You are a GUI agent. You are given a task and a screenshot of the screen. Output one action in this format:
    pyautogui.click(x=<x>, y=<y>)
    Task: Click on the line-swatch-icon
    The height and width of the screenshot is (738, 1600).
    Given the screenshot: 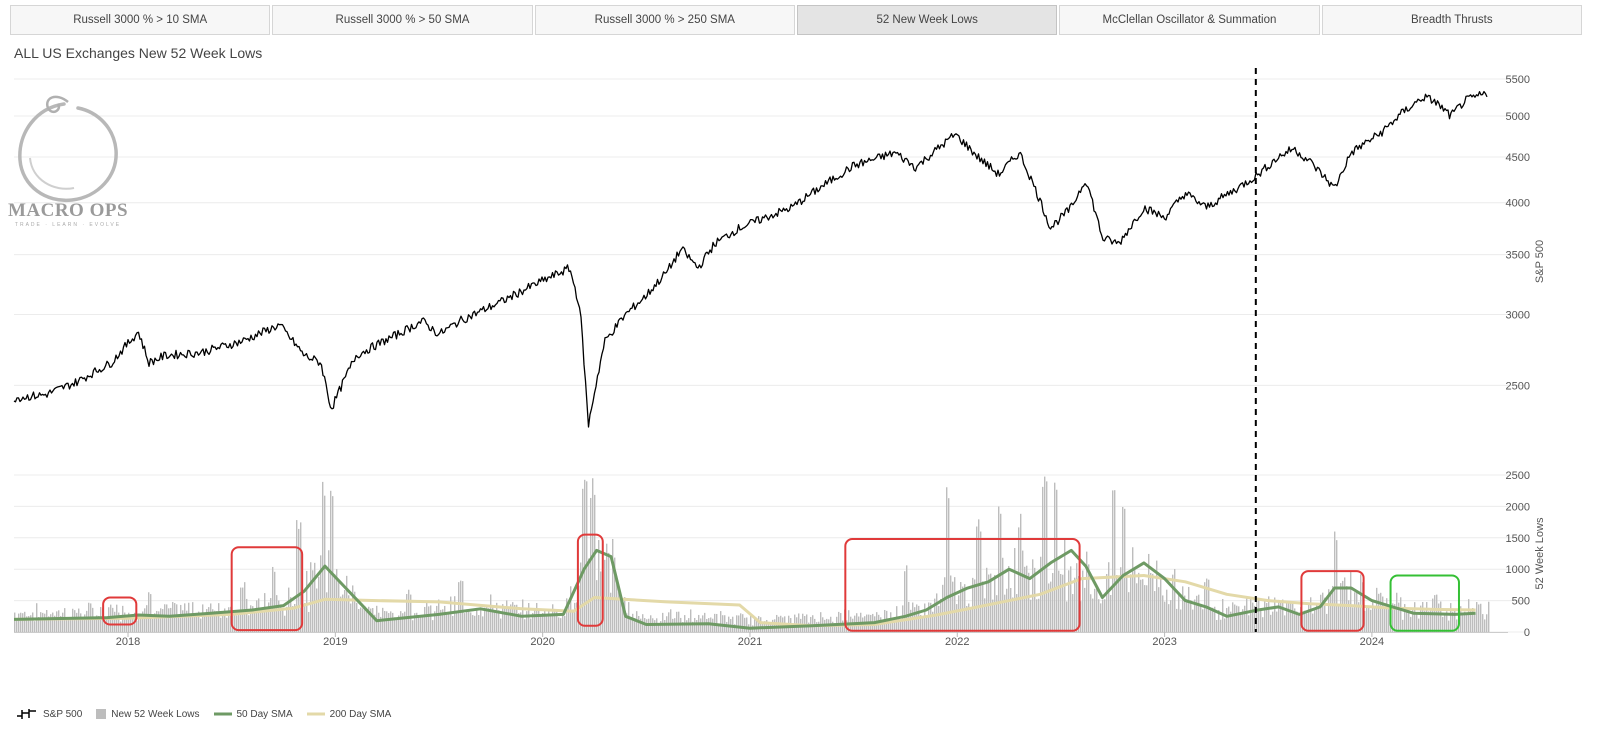 What is the action you would take?
    pyautogui.click(x=315, y=714)
    